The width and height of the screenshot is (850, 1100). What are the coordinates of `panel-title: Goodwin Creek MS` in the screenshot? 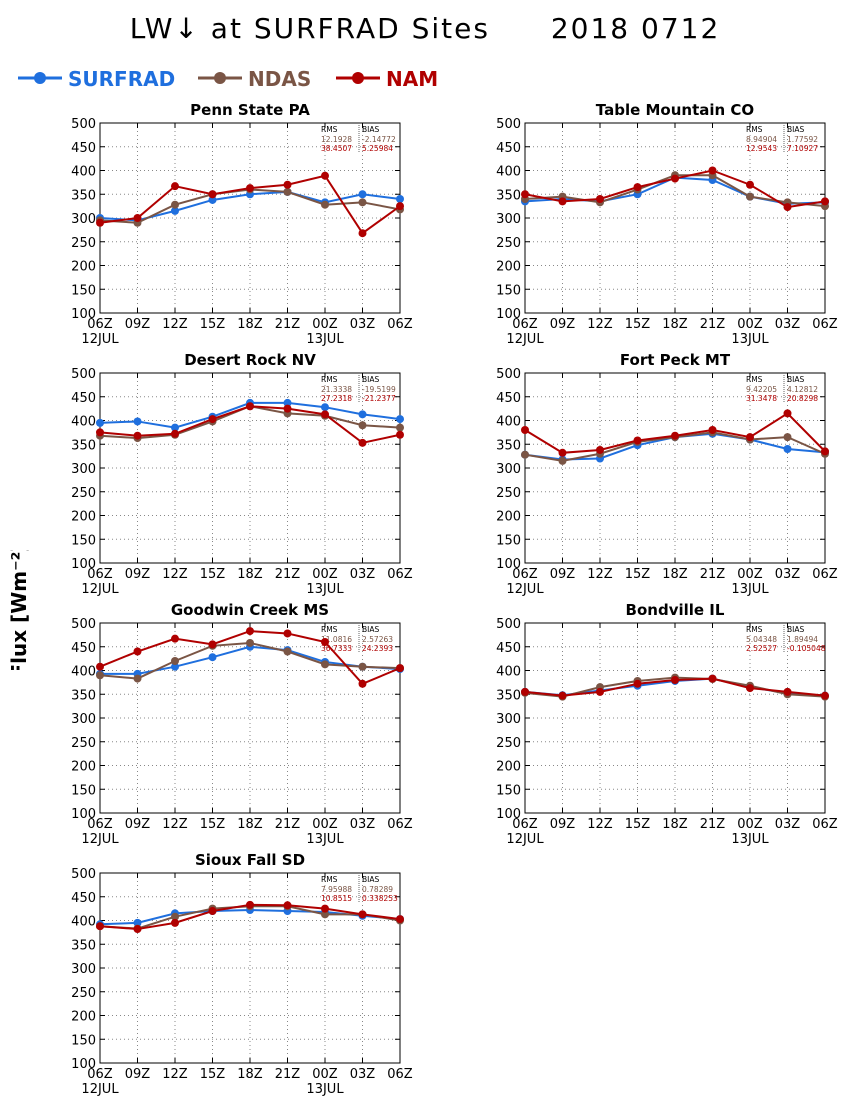 It's located at (250, 610).